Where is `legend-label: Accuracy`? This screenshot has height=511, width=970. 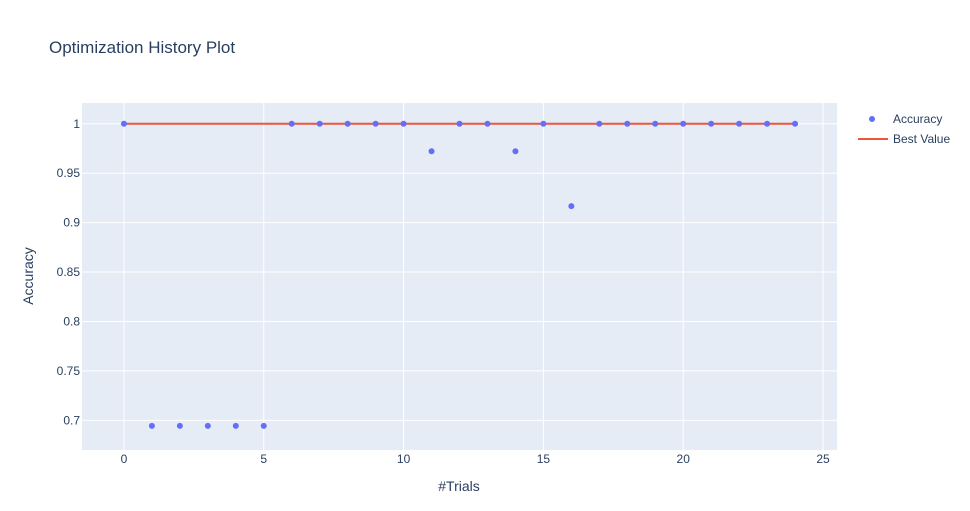 legend-label: Accuracy is located at coordinates (917, 119).